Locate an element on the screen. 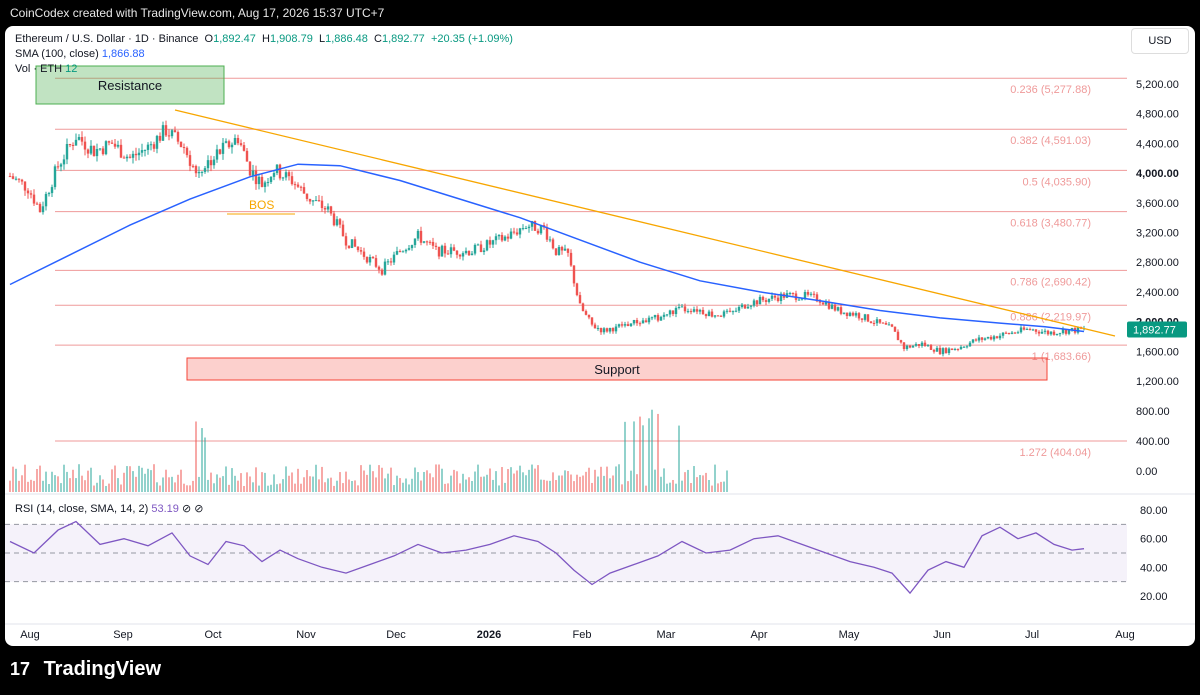 This screenshot has width=1200, height=695. price-tick-label: 2,400.00 is located at coordinates (1157, 293).